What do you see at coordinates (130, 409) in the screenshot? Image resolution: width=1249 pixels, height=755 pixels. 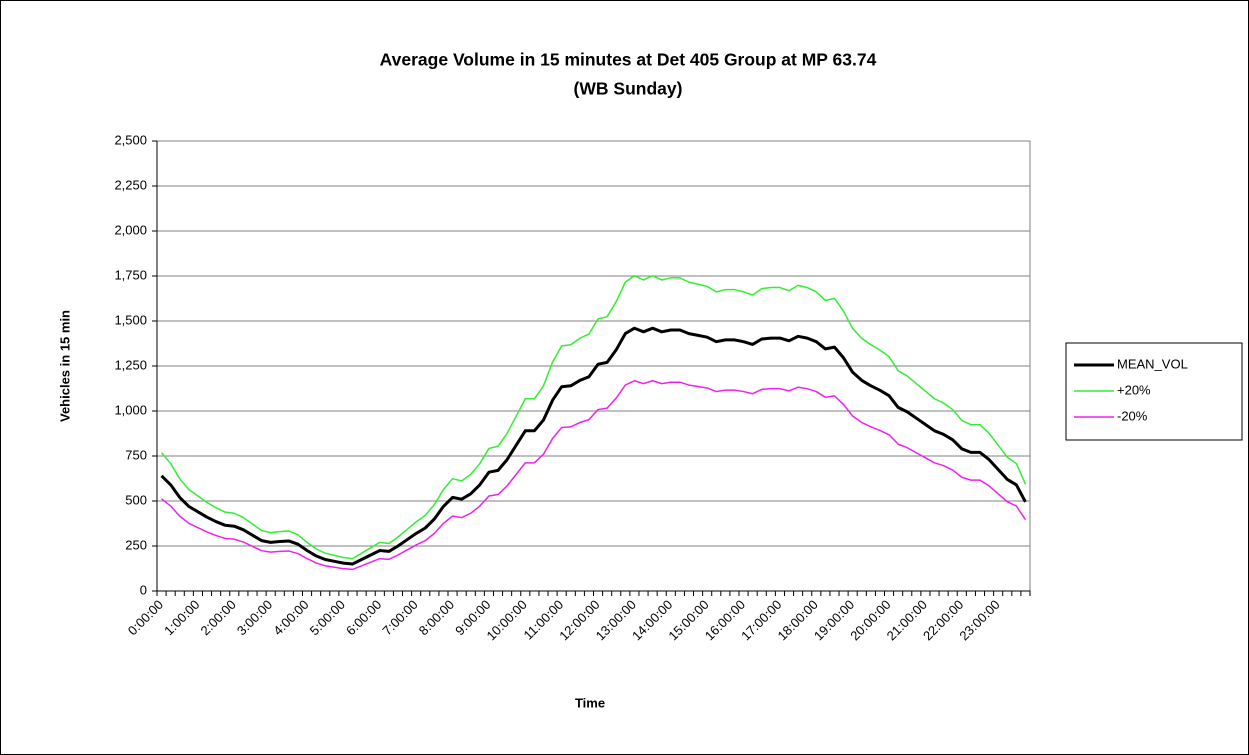 I see `y-tick-label: 1,000` at bounding box center [130, 409].